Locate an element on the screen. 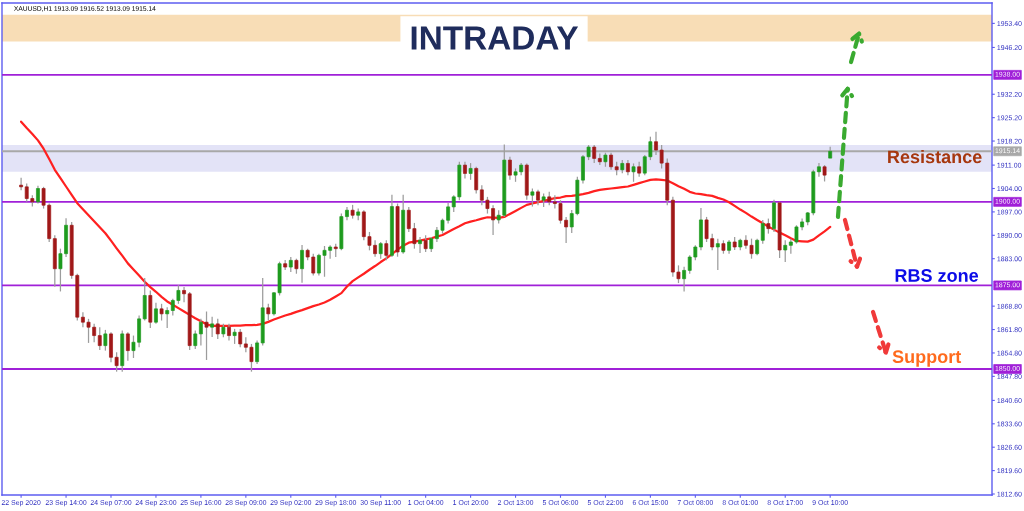  text: INTRADAY is located at coordinates (495, 38).